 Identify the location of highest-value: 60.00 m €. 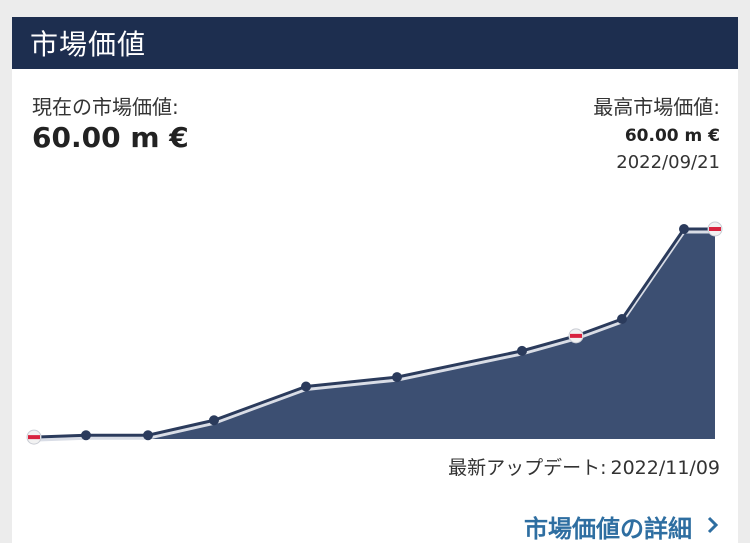
(672, 136).